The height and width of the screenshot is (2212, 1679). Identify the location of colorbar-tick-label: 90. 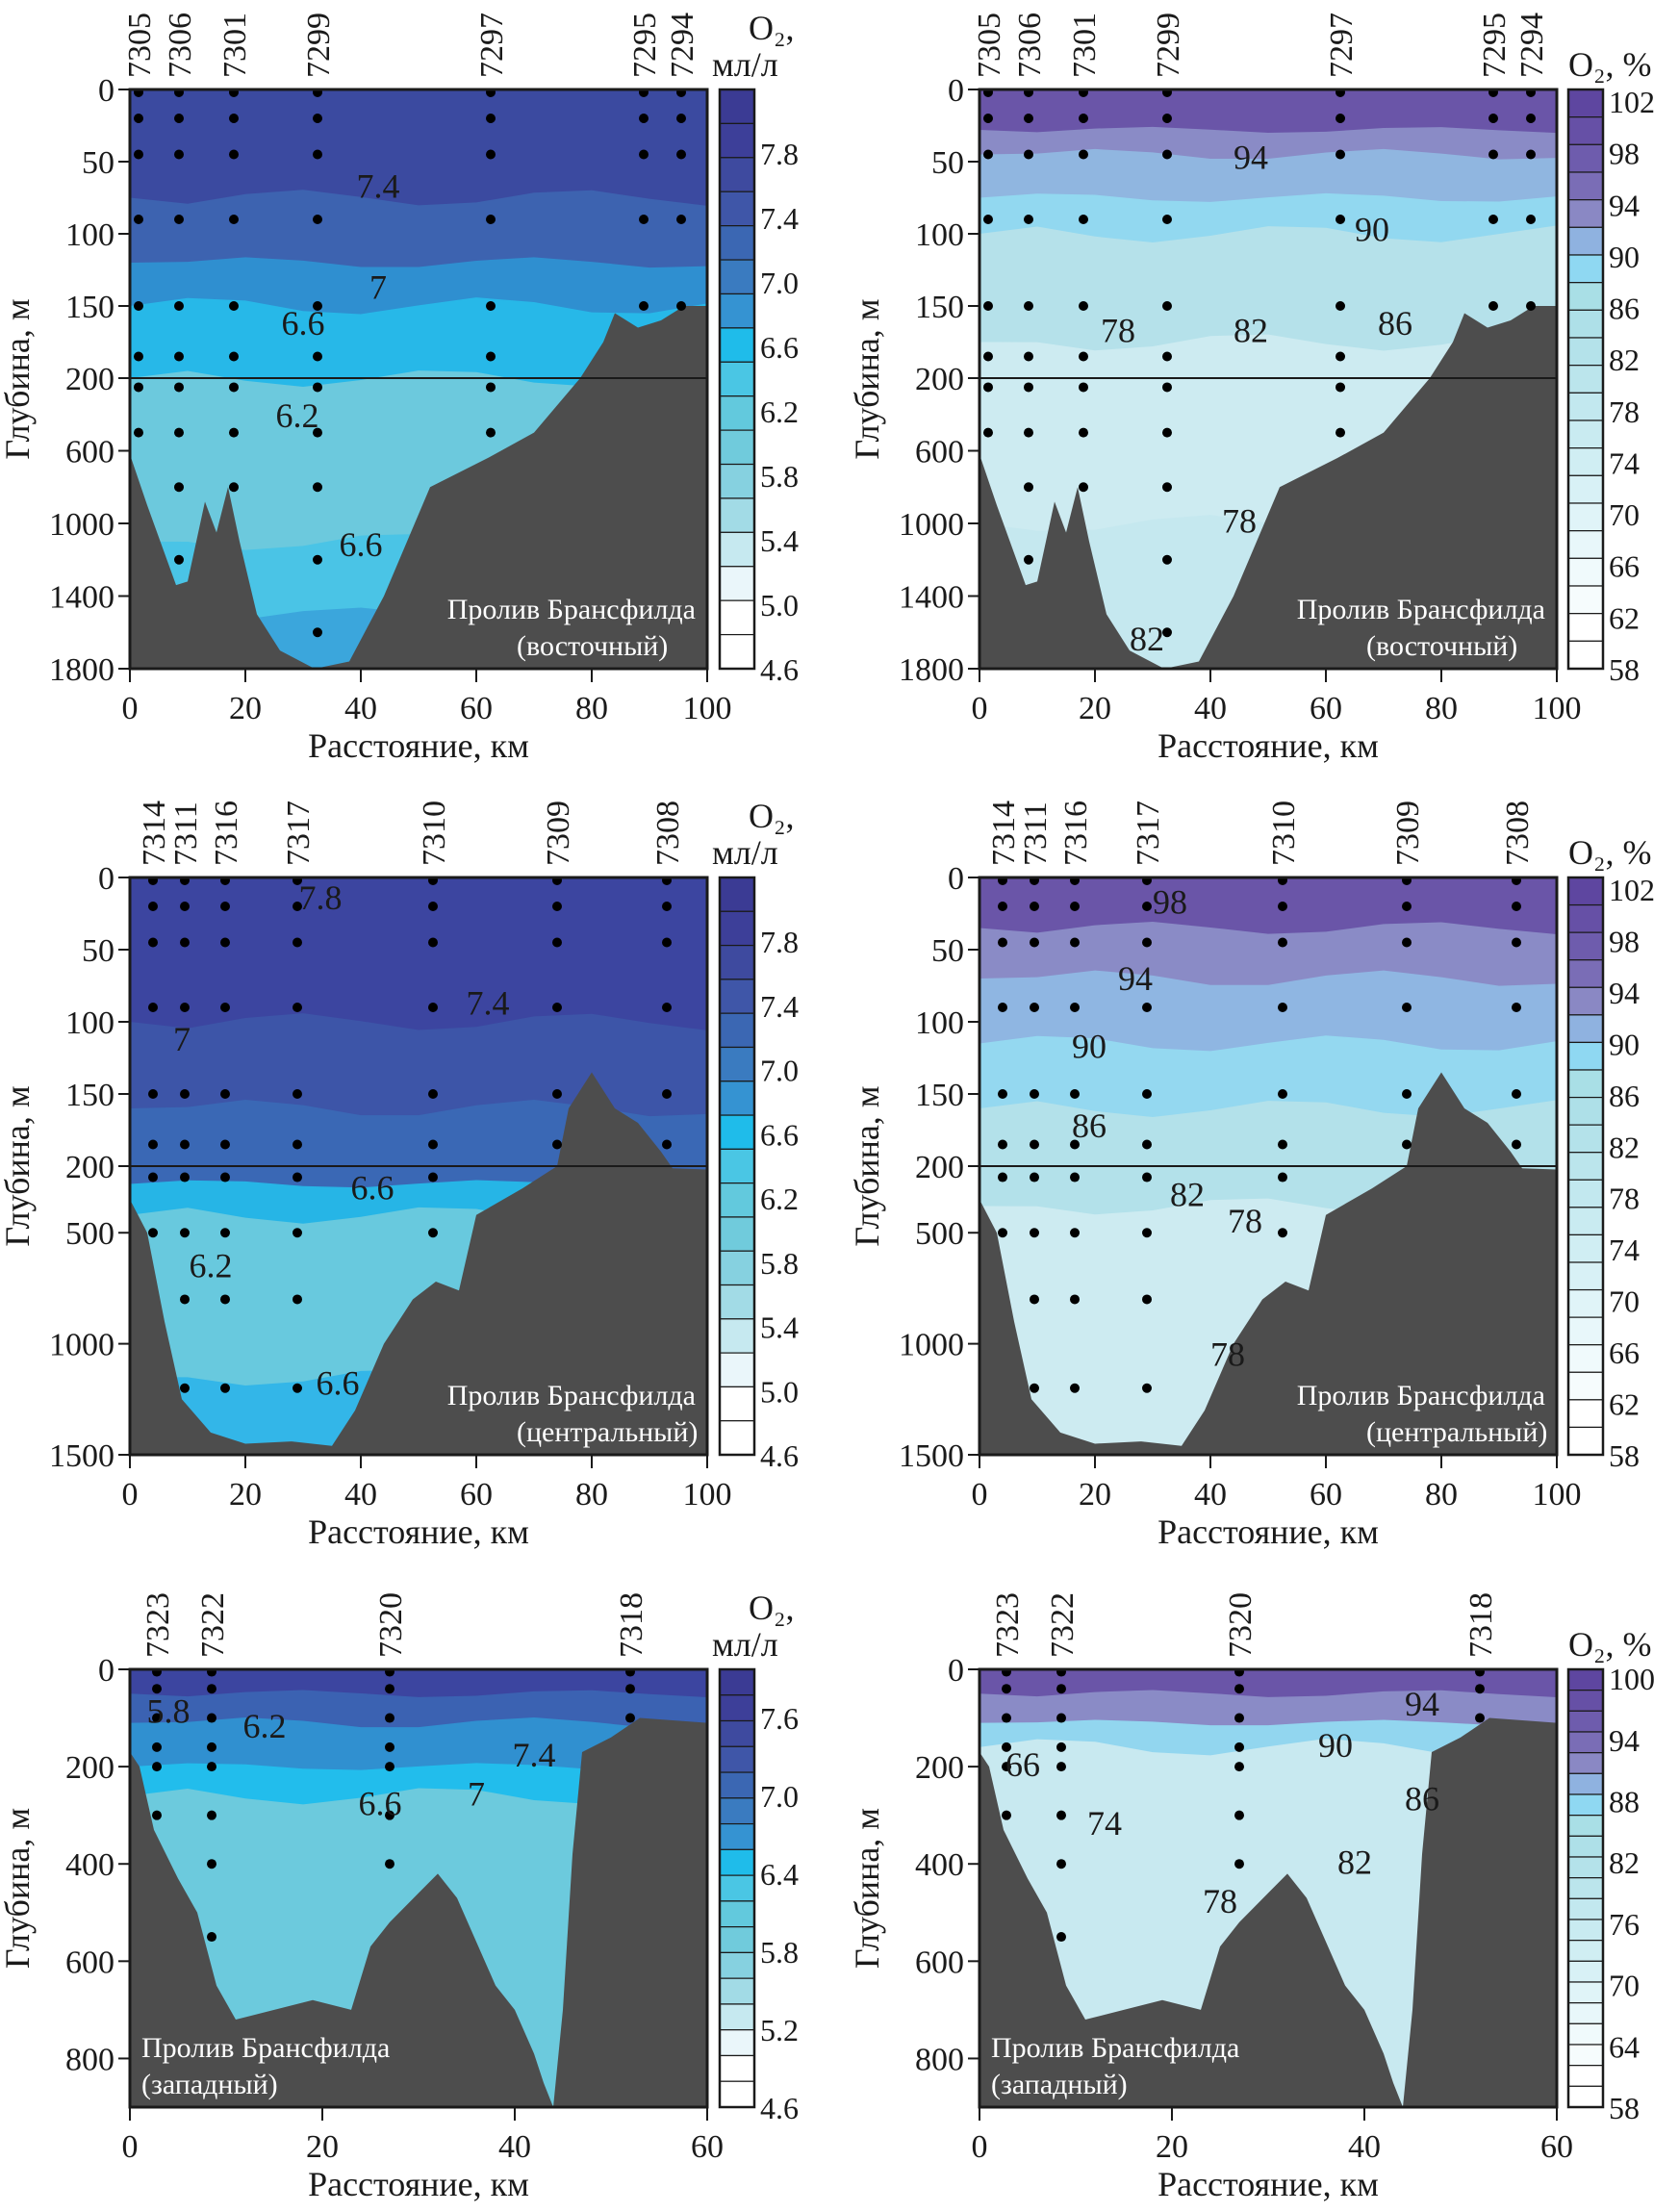
(1624, 257).